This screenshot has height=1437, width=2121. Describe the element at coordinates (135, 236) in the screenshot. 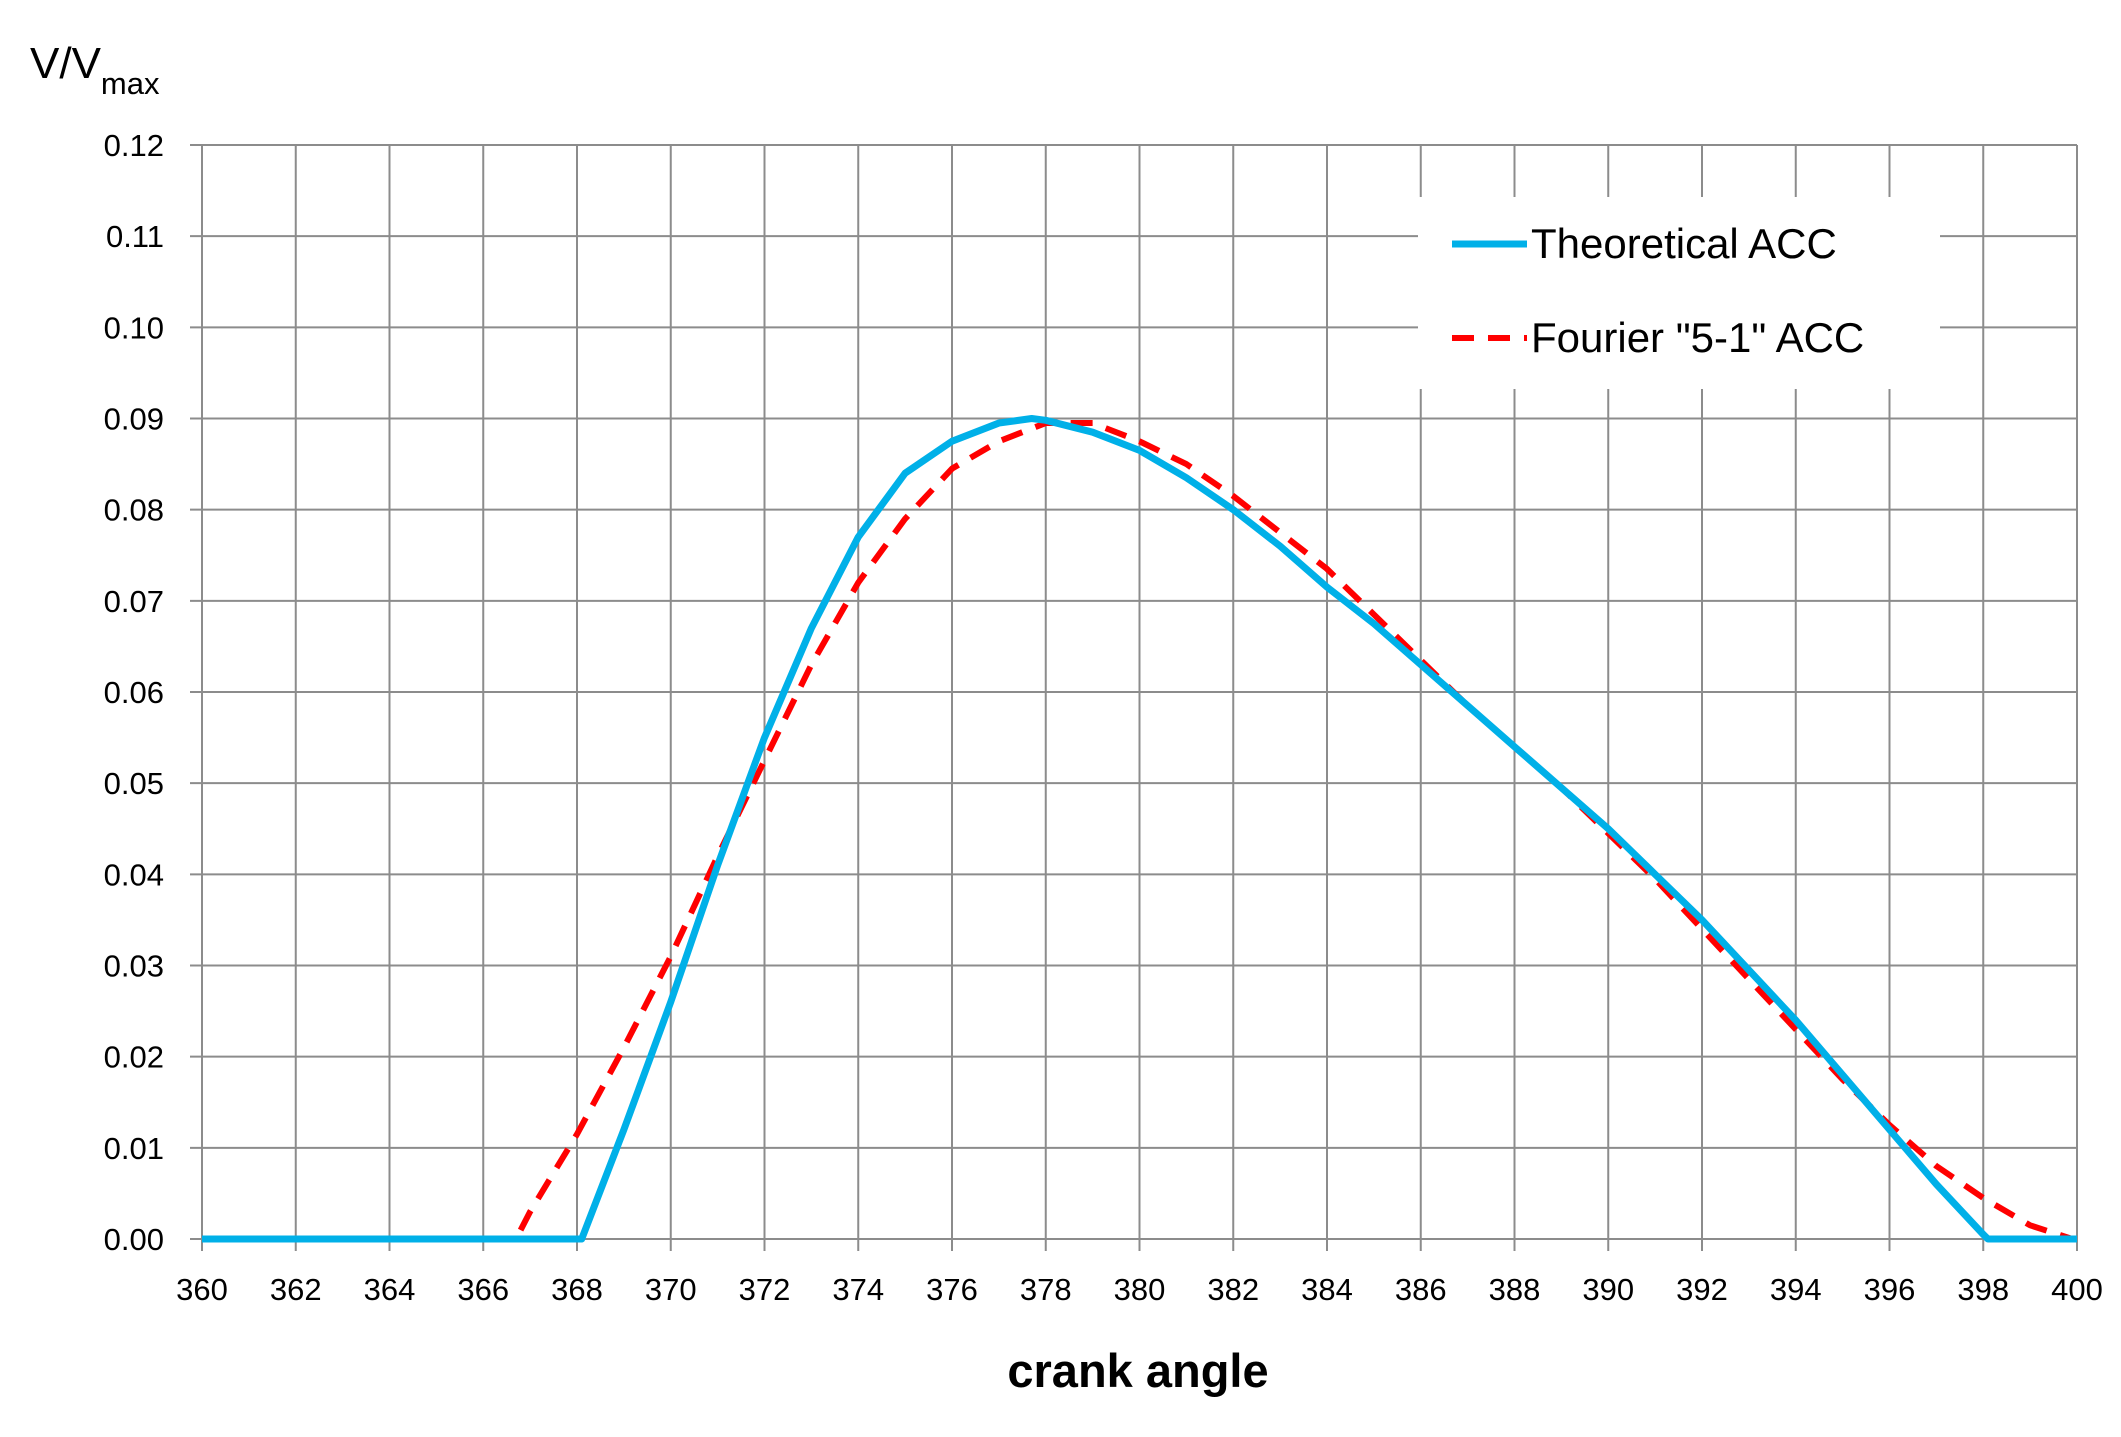

I see `y-tick-label: 0.11` at that location.